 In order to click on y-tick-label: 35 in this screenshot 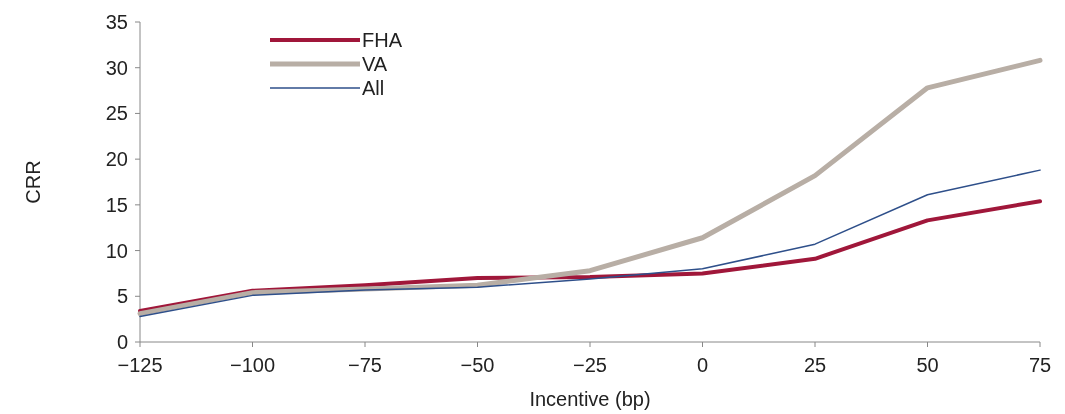, I will do `click(116, 22)`.